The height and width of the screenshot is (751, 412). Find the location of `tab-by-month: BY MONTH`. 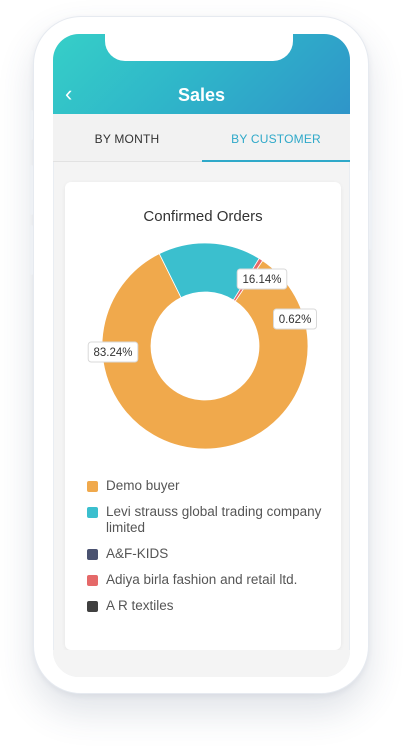

tab-by-month: BY MONTH is located at coordinates (127, 139).